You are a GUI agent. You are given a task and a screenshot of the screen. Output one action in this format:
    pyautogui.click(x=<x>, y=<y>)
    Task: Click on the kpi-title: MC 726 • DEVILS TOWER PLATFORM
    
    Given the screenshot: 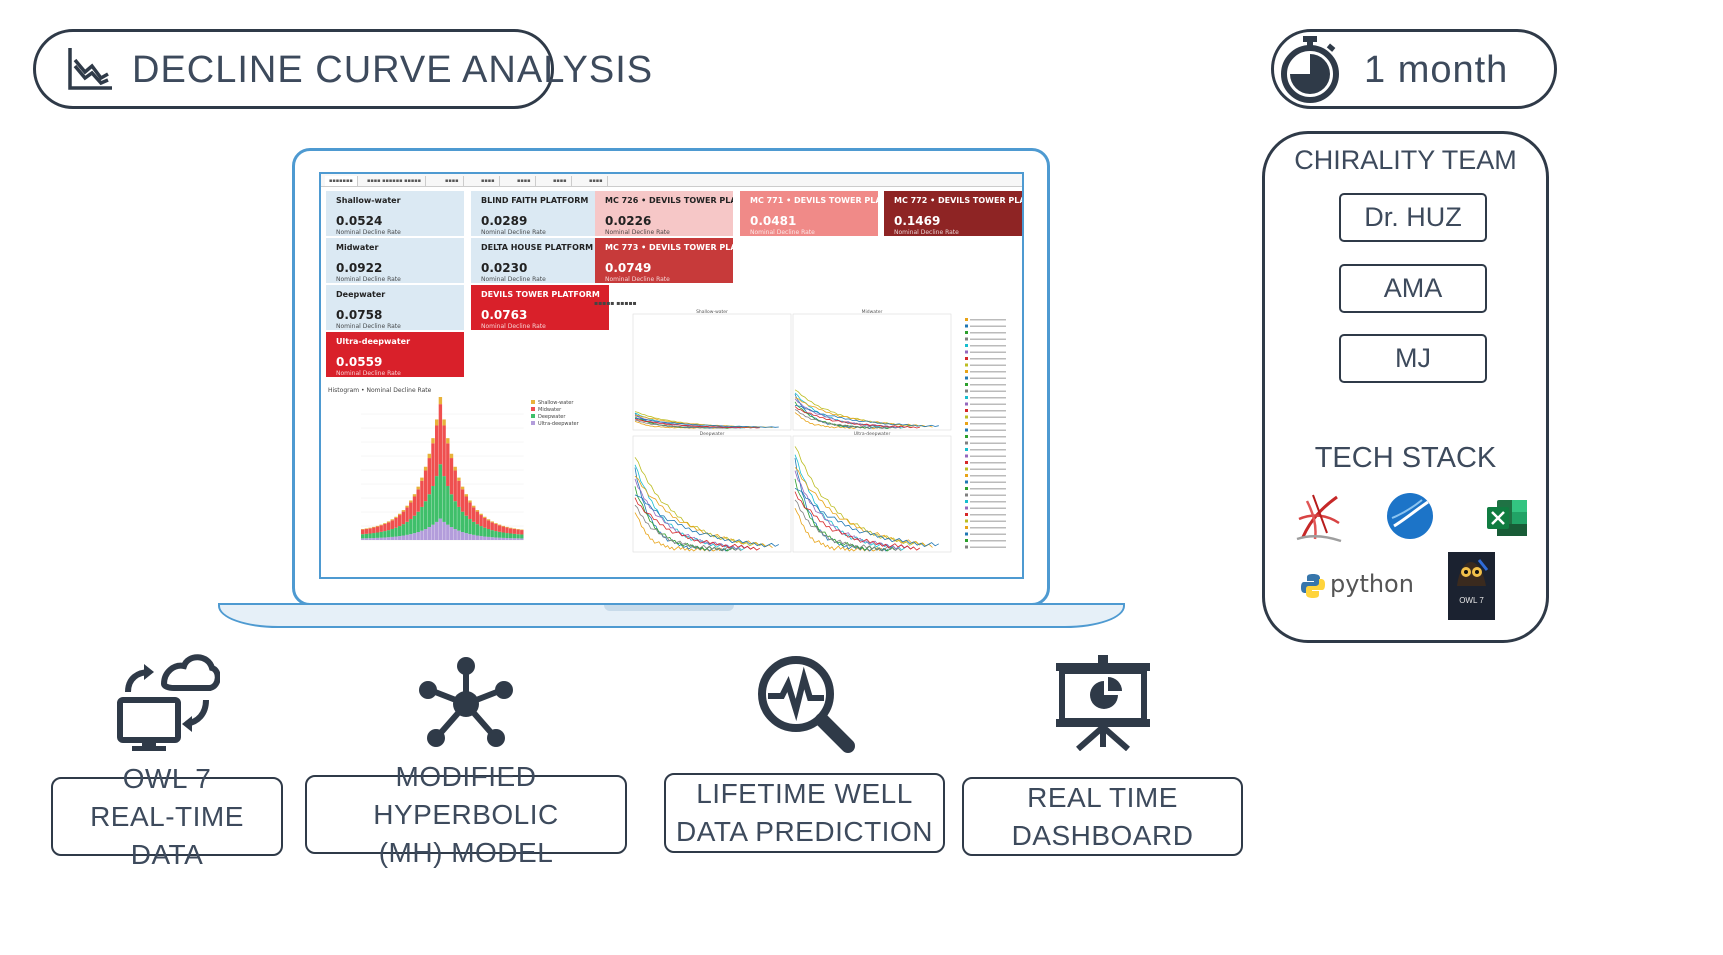 What is the action you would take?
    pyautogui.click(x=669, y=200)
    